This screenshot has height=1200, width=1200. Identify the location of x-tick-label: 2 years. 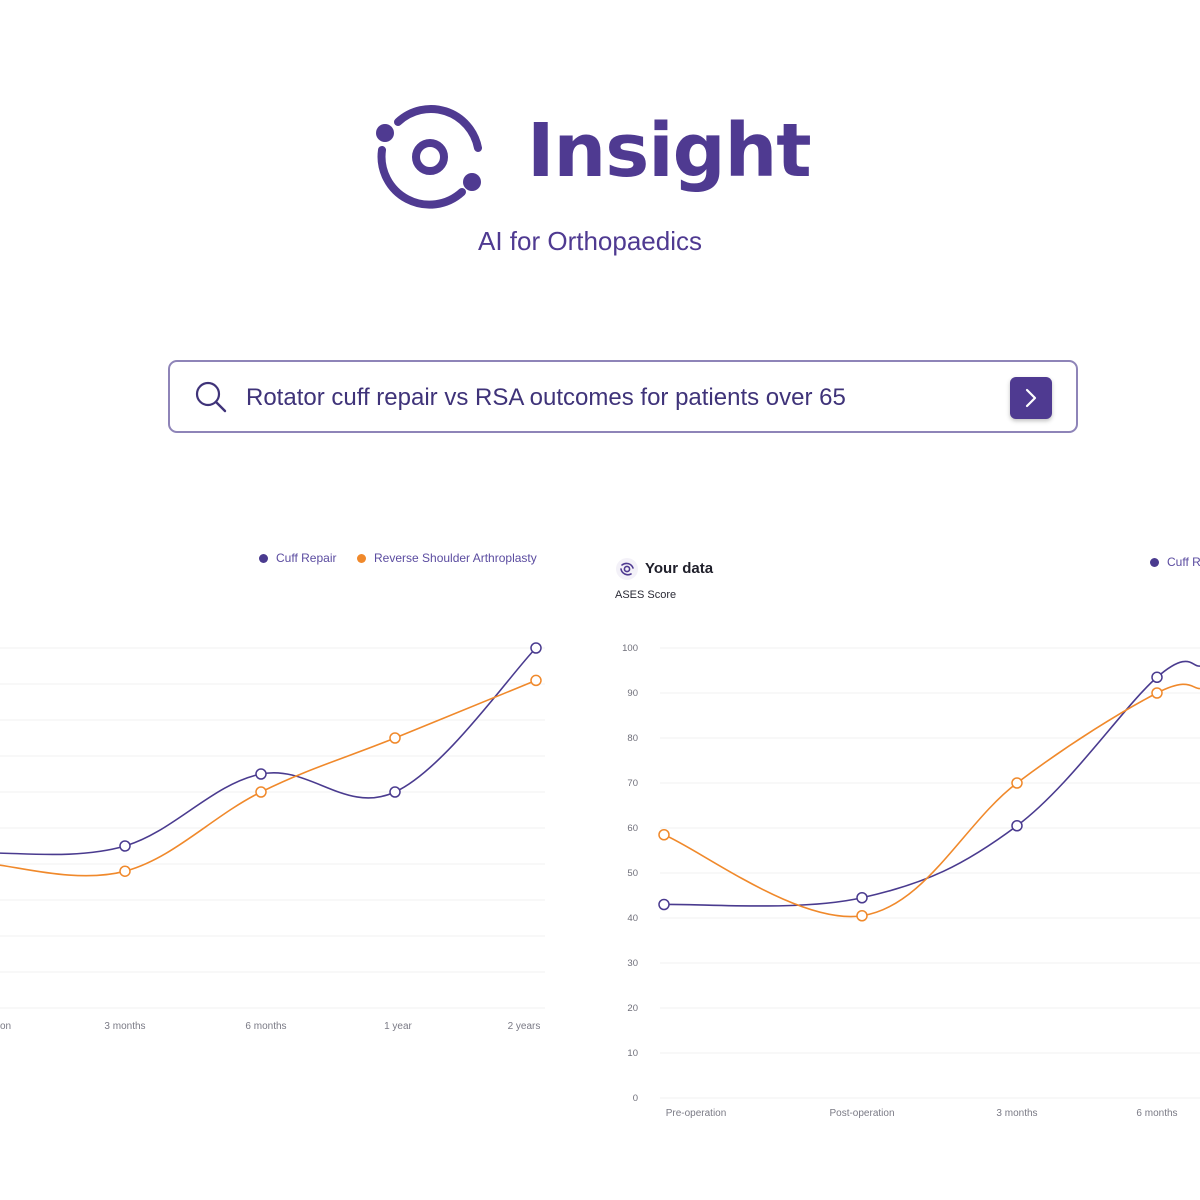
(524, 1026).